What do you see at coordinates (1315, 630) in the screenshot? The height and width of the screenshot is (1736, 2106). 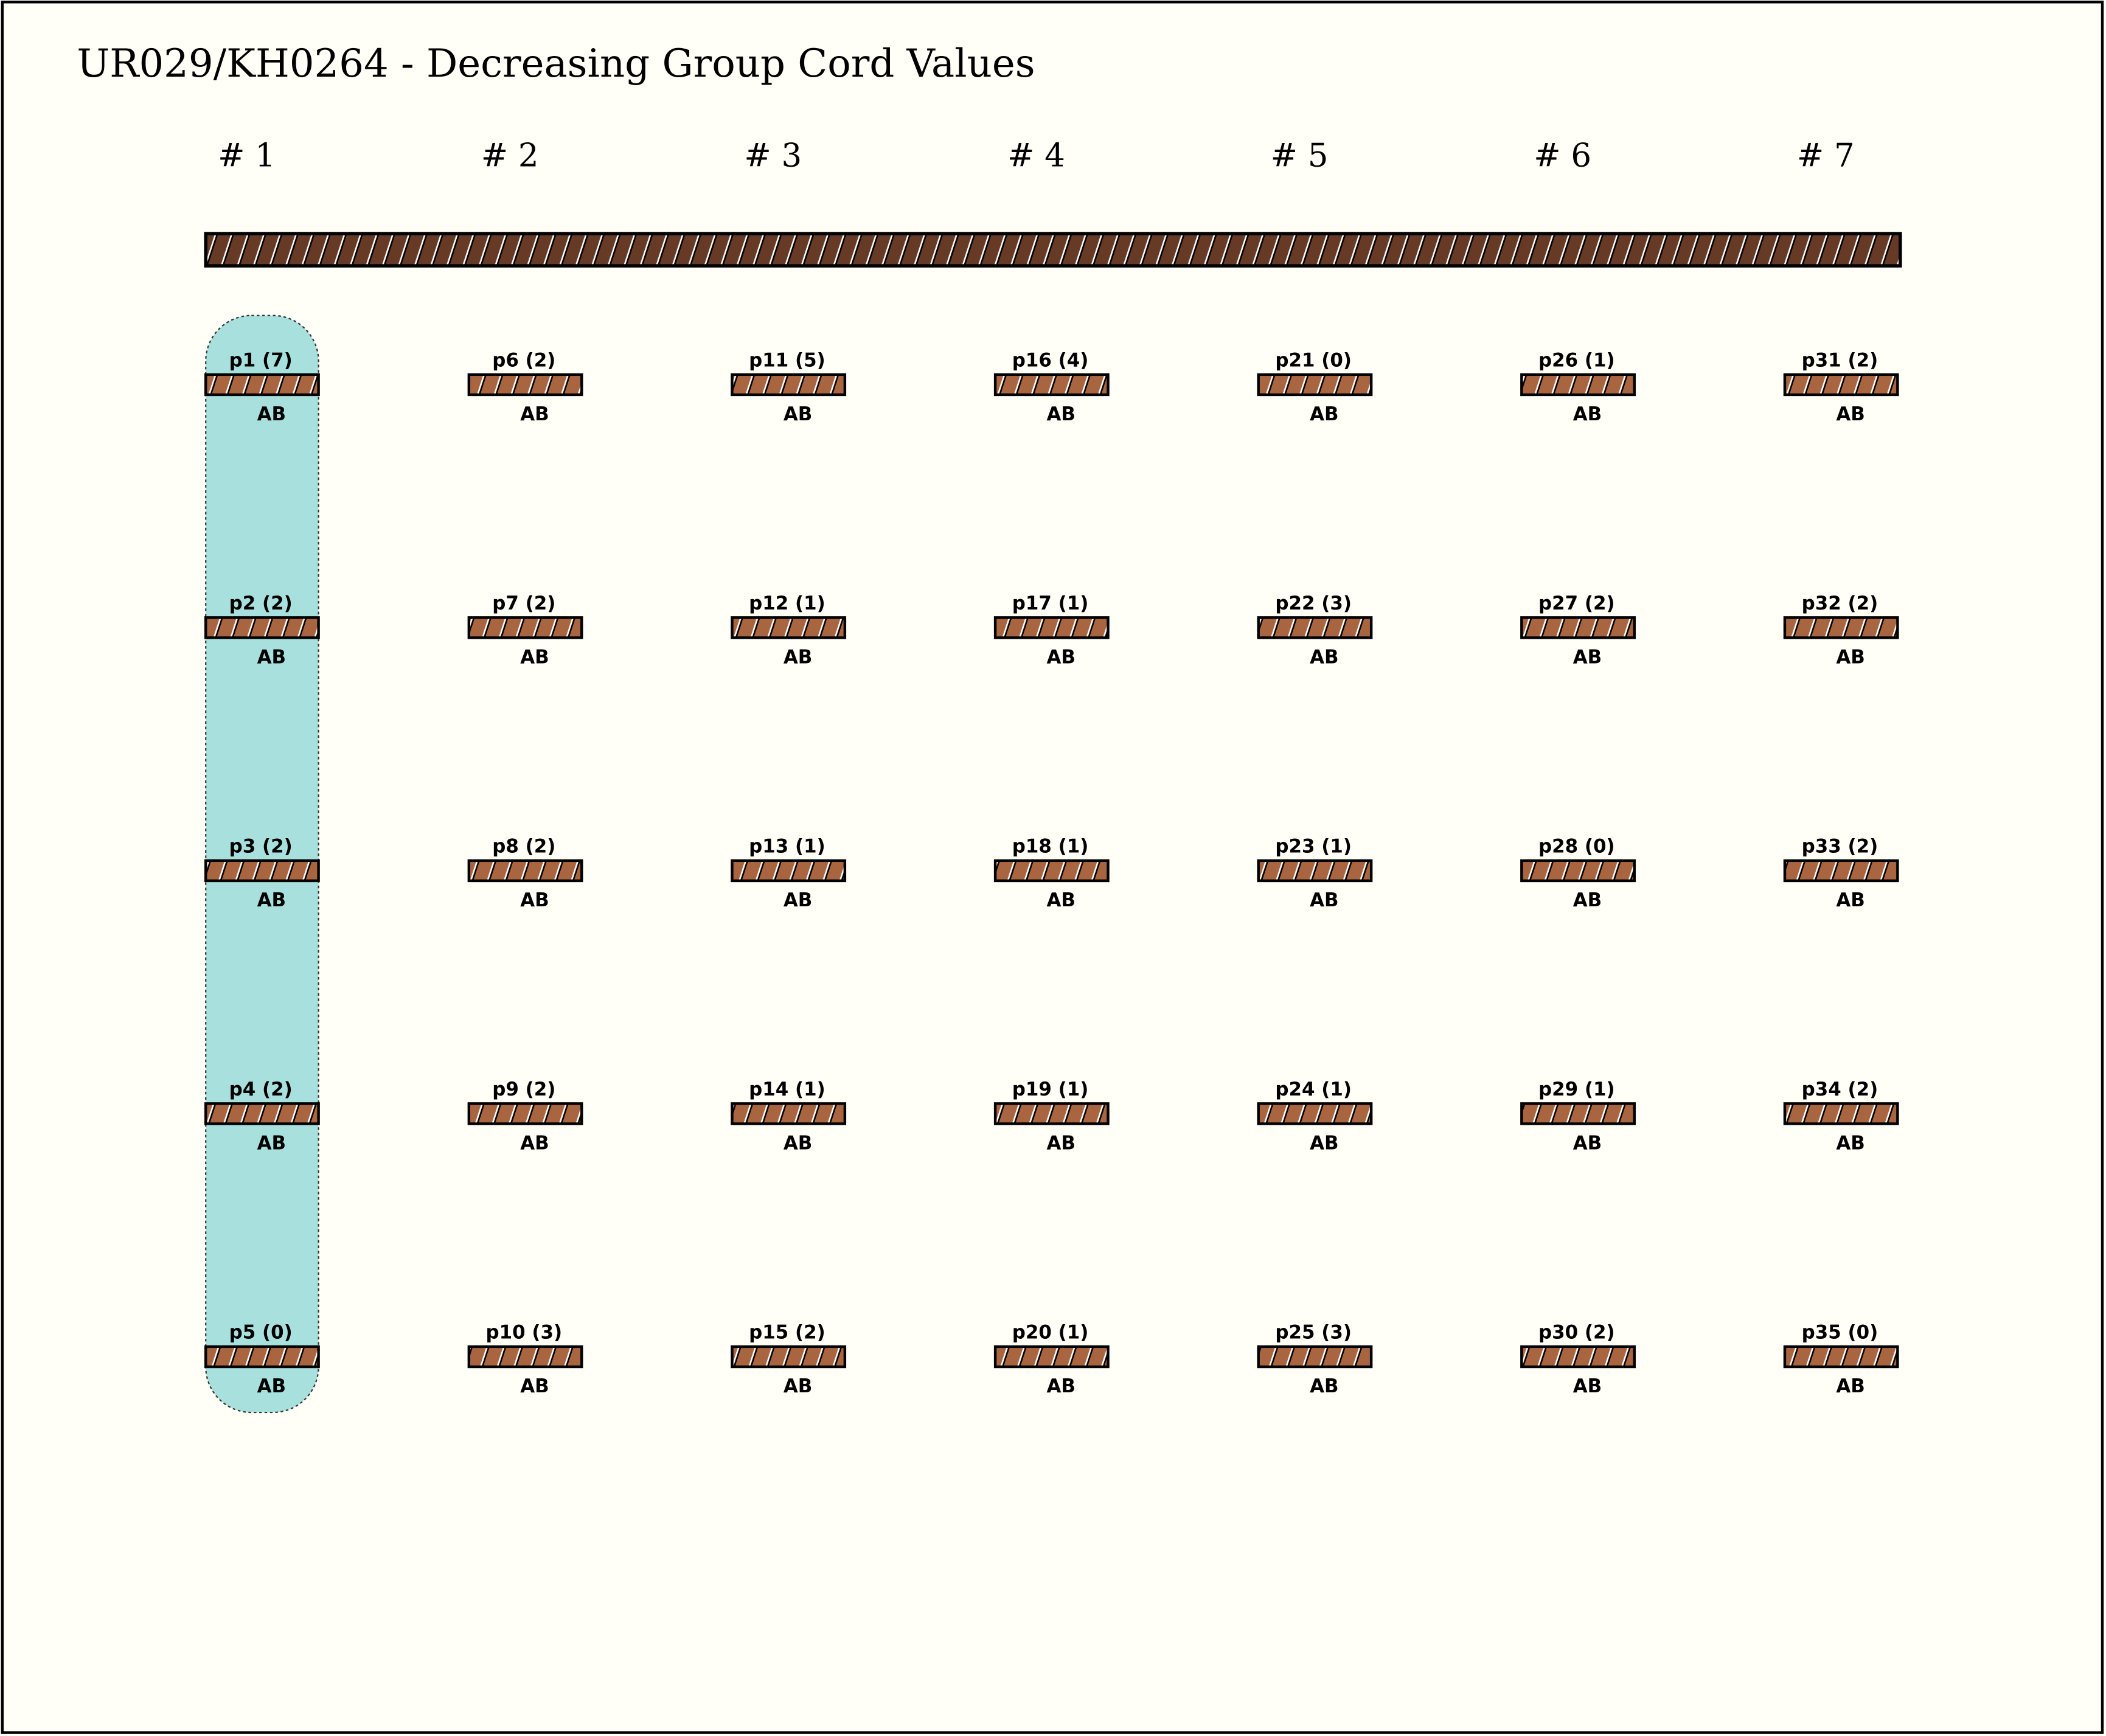 I see `pendant-cord: p22 (3) AB` at bounding box center [1315, 630].